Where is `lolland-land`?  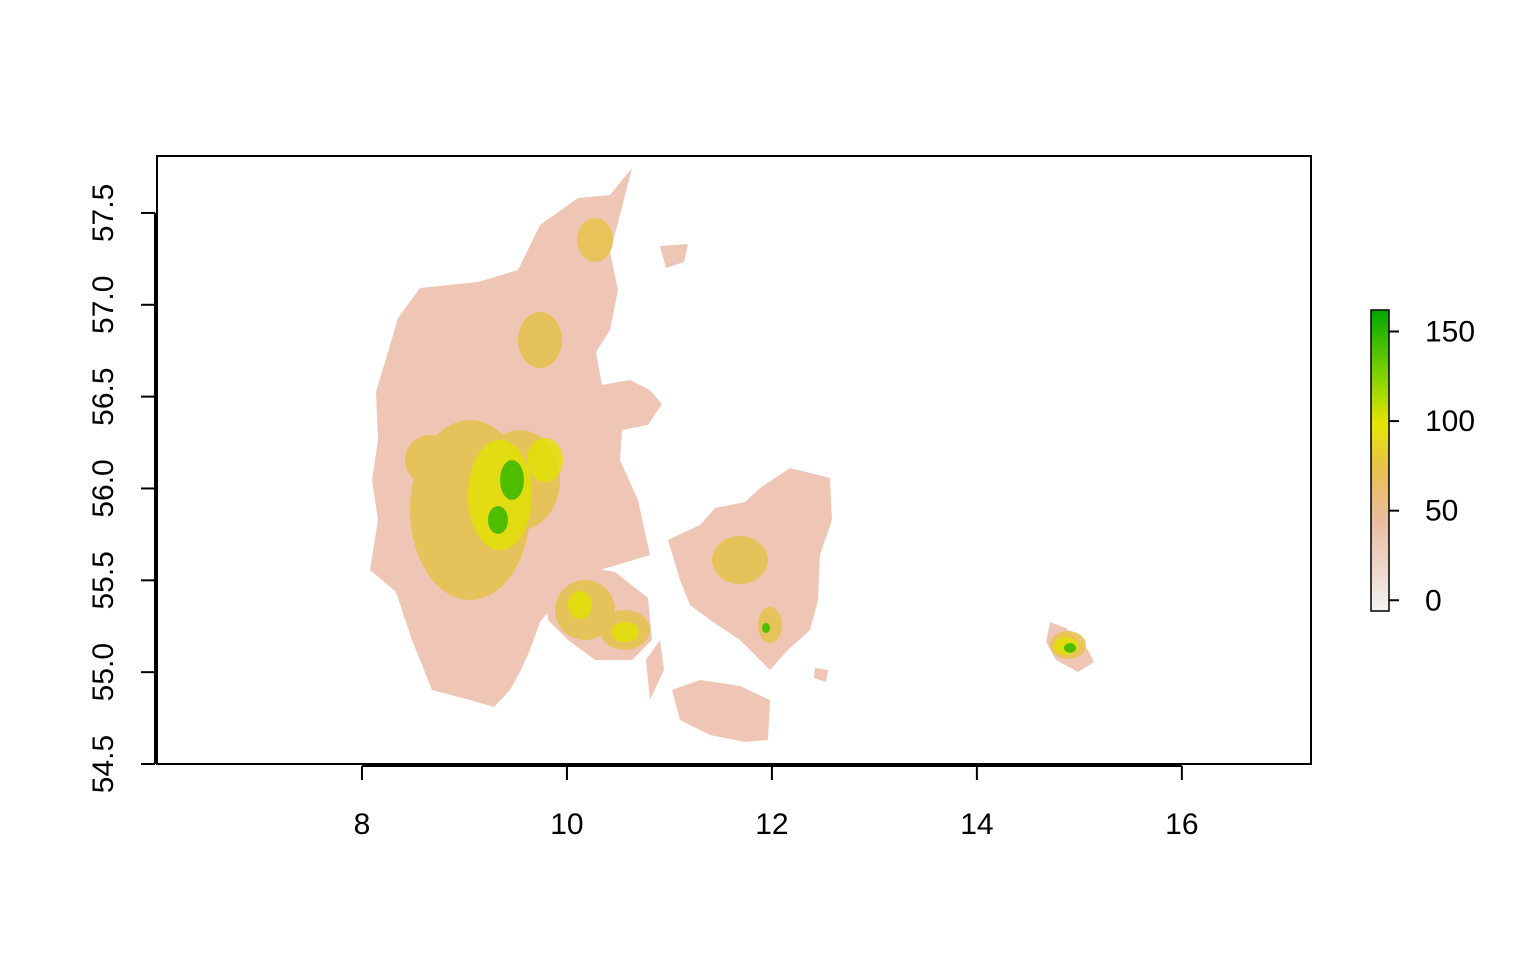
lolland-land is located at coordinates (721, 711).